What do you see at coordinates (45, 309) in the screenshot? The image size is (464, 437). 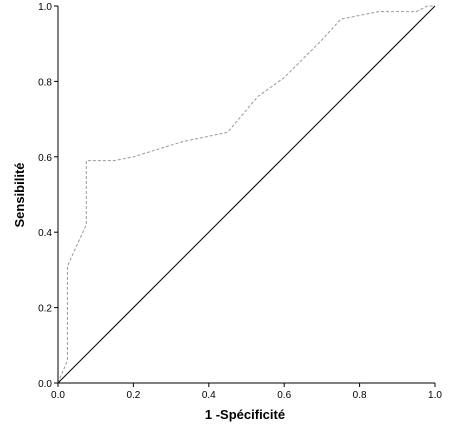 I see `y-tick-label: 0.2` at bounding box center [45, 309].